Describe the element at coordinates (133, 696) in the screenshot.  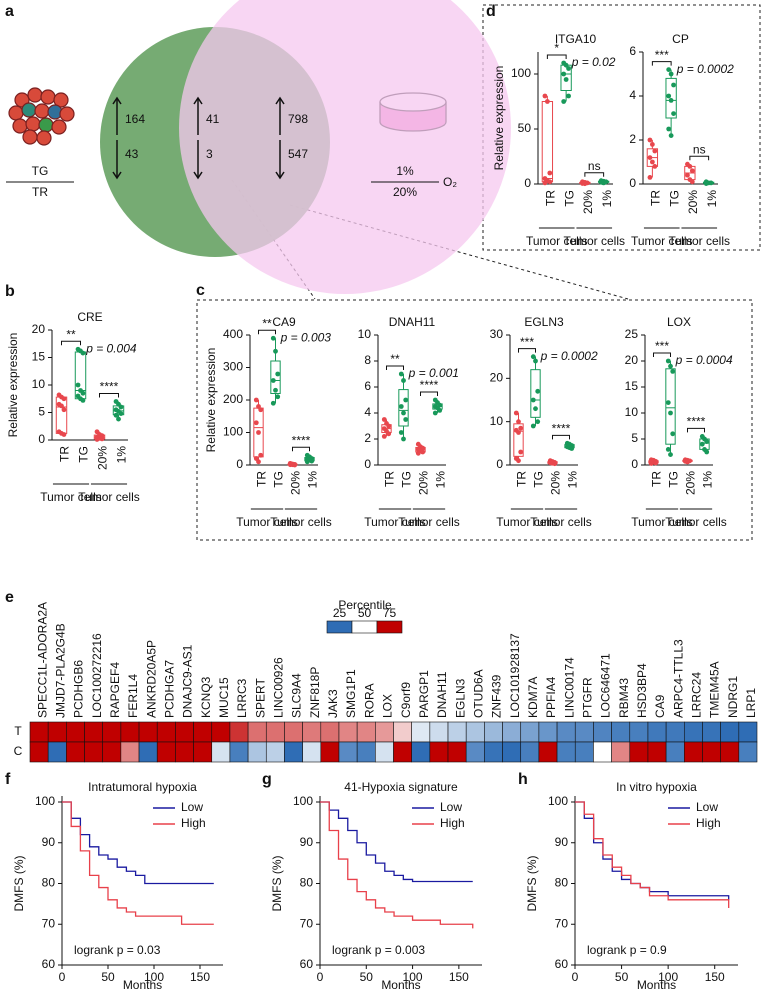
I see `column-label: FER1L4` at that location.